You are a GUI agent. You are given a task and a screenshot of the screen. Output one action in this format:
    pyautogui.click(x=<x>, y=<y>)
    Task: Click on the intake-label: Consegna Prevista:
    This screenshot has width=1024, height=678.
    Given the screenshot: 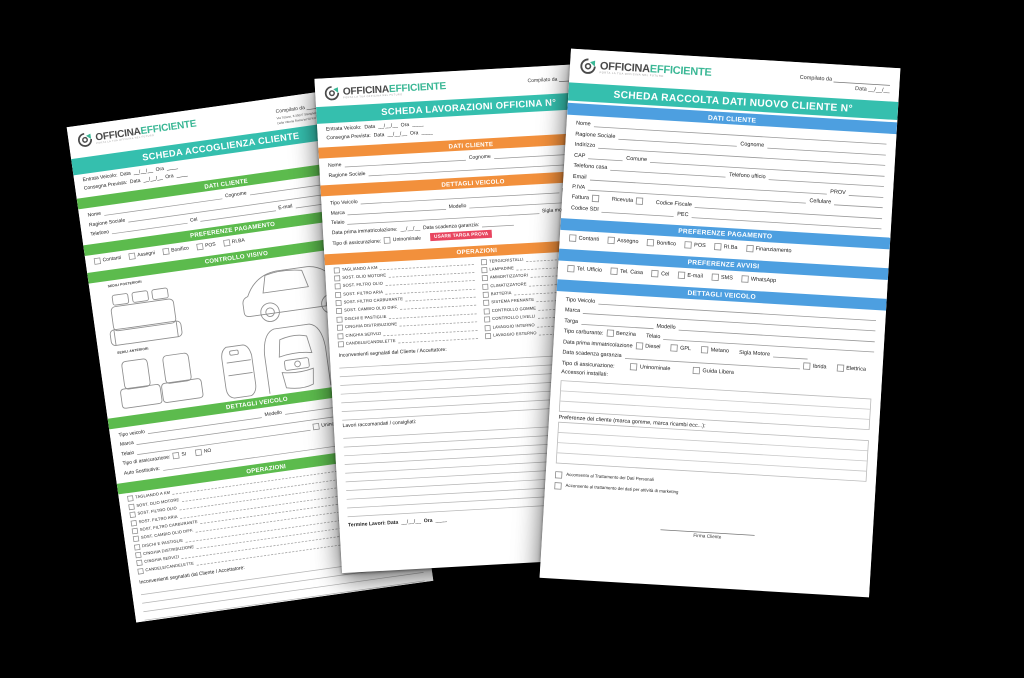 What is the action you would take?
    pyautogui.click(x=348, y=136)
    